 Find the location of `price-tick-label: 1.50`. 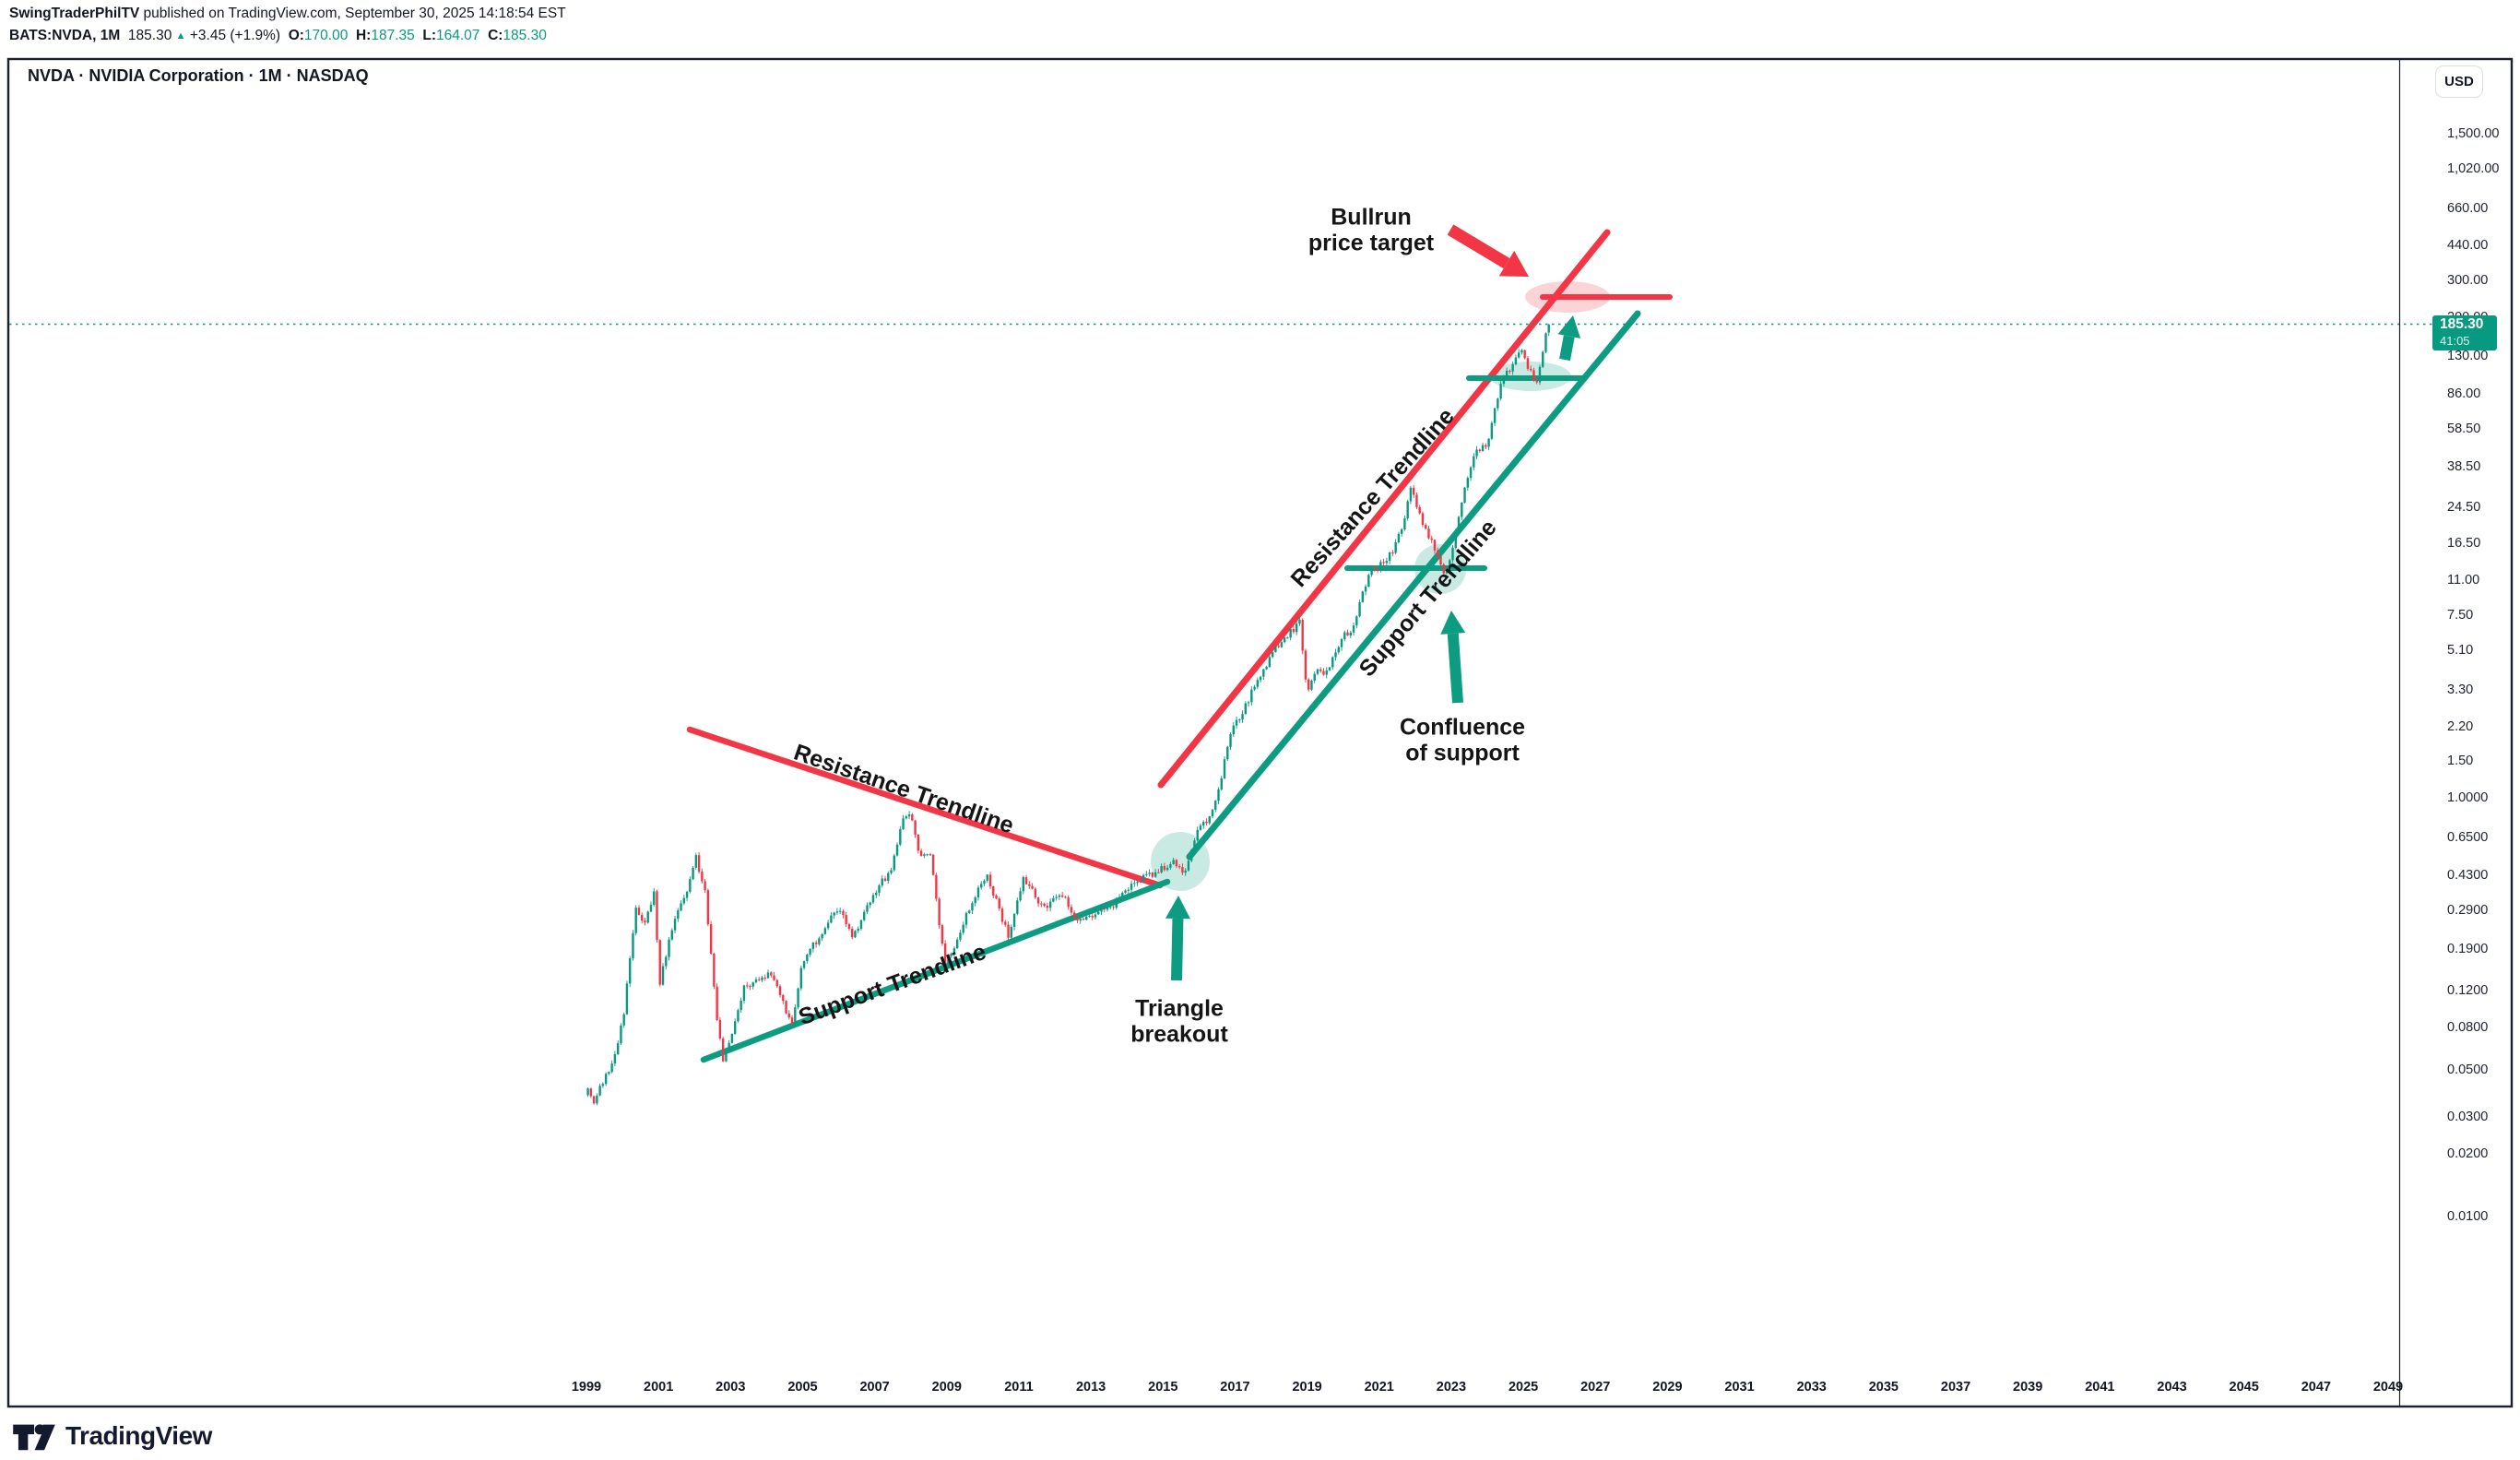

price-tick-label: 1.50 is located at coordinates (2460, 761).